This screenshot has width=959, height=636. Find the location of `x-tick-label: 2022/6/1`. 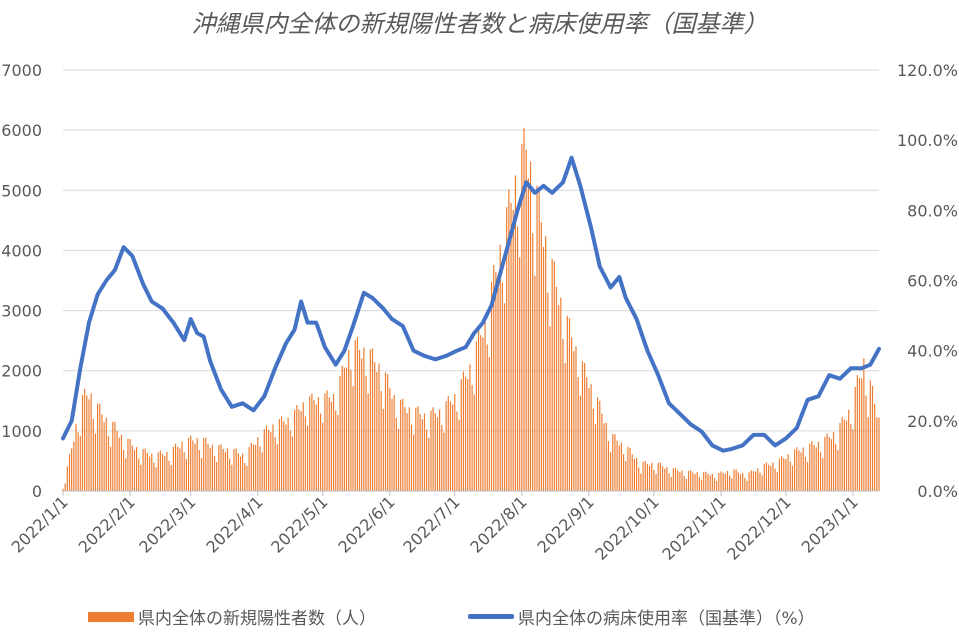

x-tick-label: 2022/6/1 is located at coordinates (366, 524).